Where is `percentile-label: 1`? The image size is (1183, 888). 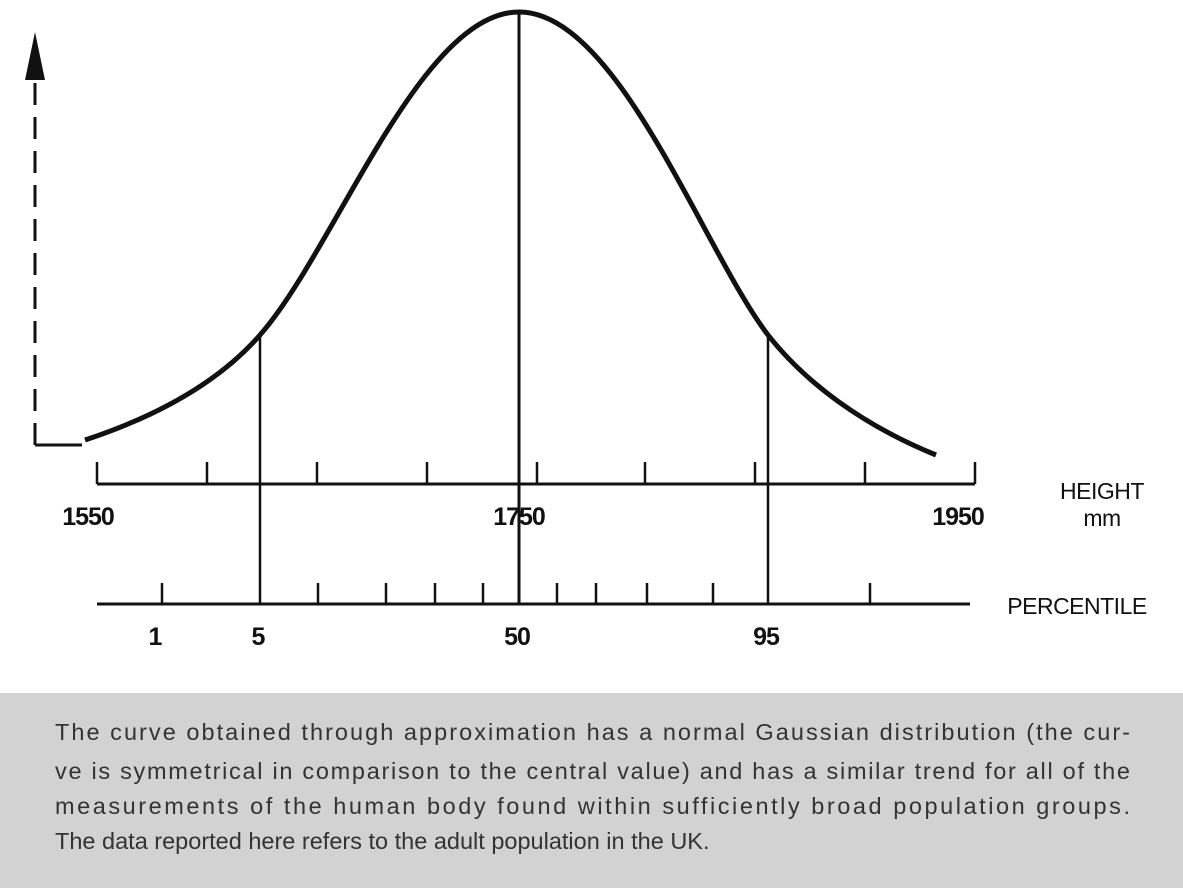 percentile-label: 1 is located at coordinates (156, 637).